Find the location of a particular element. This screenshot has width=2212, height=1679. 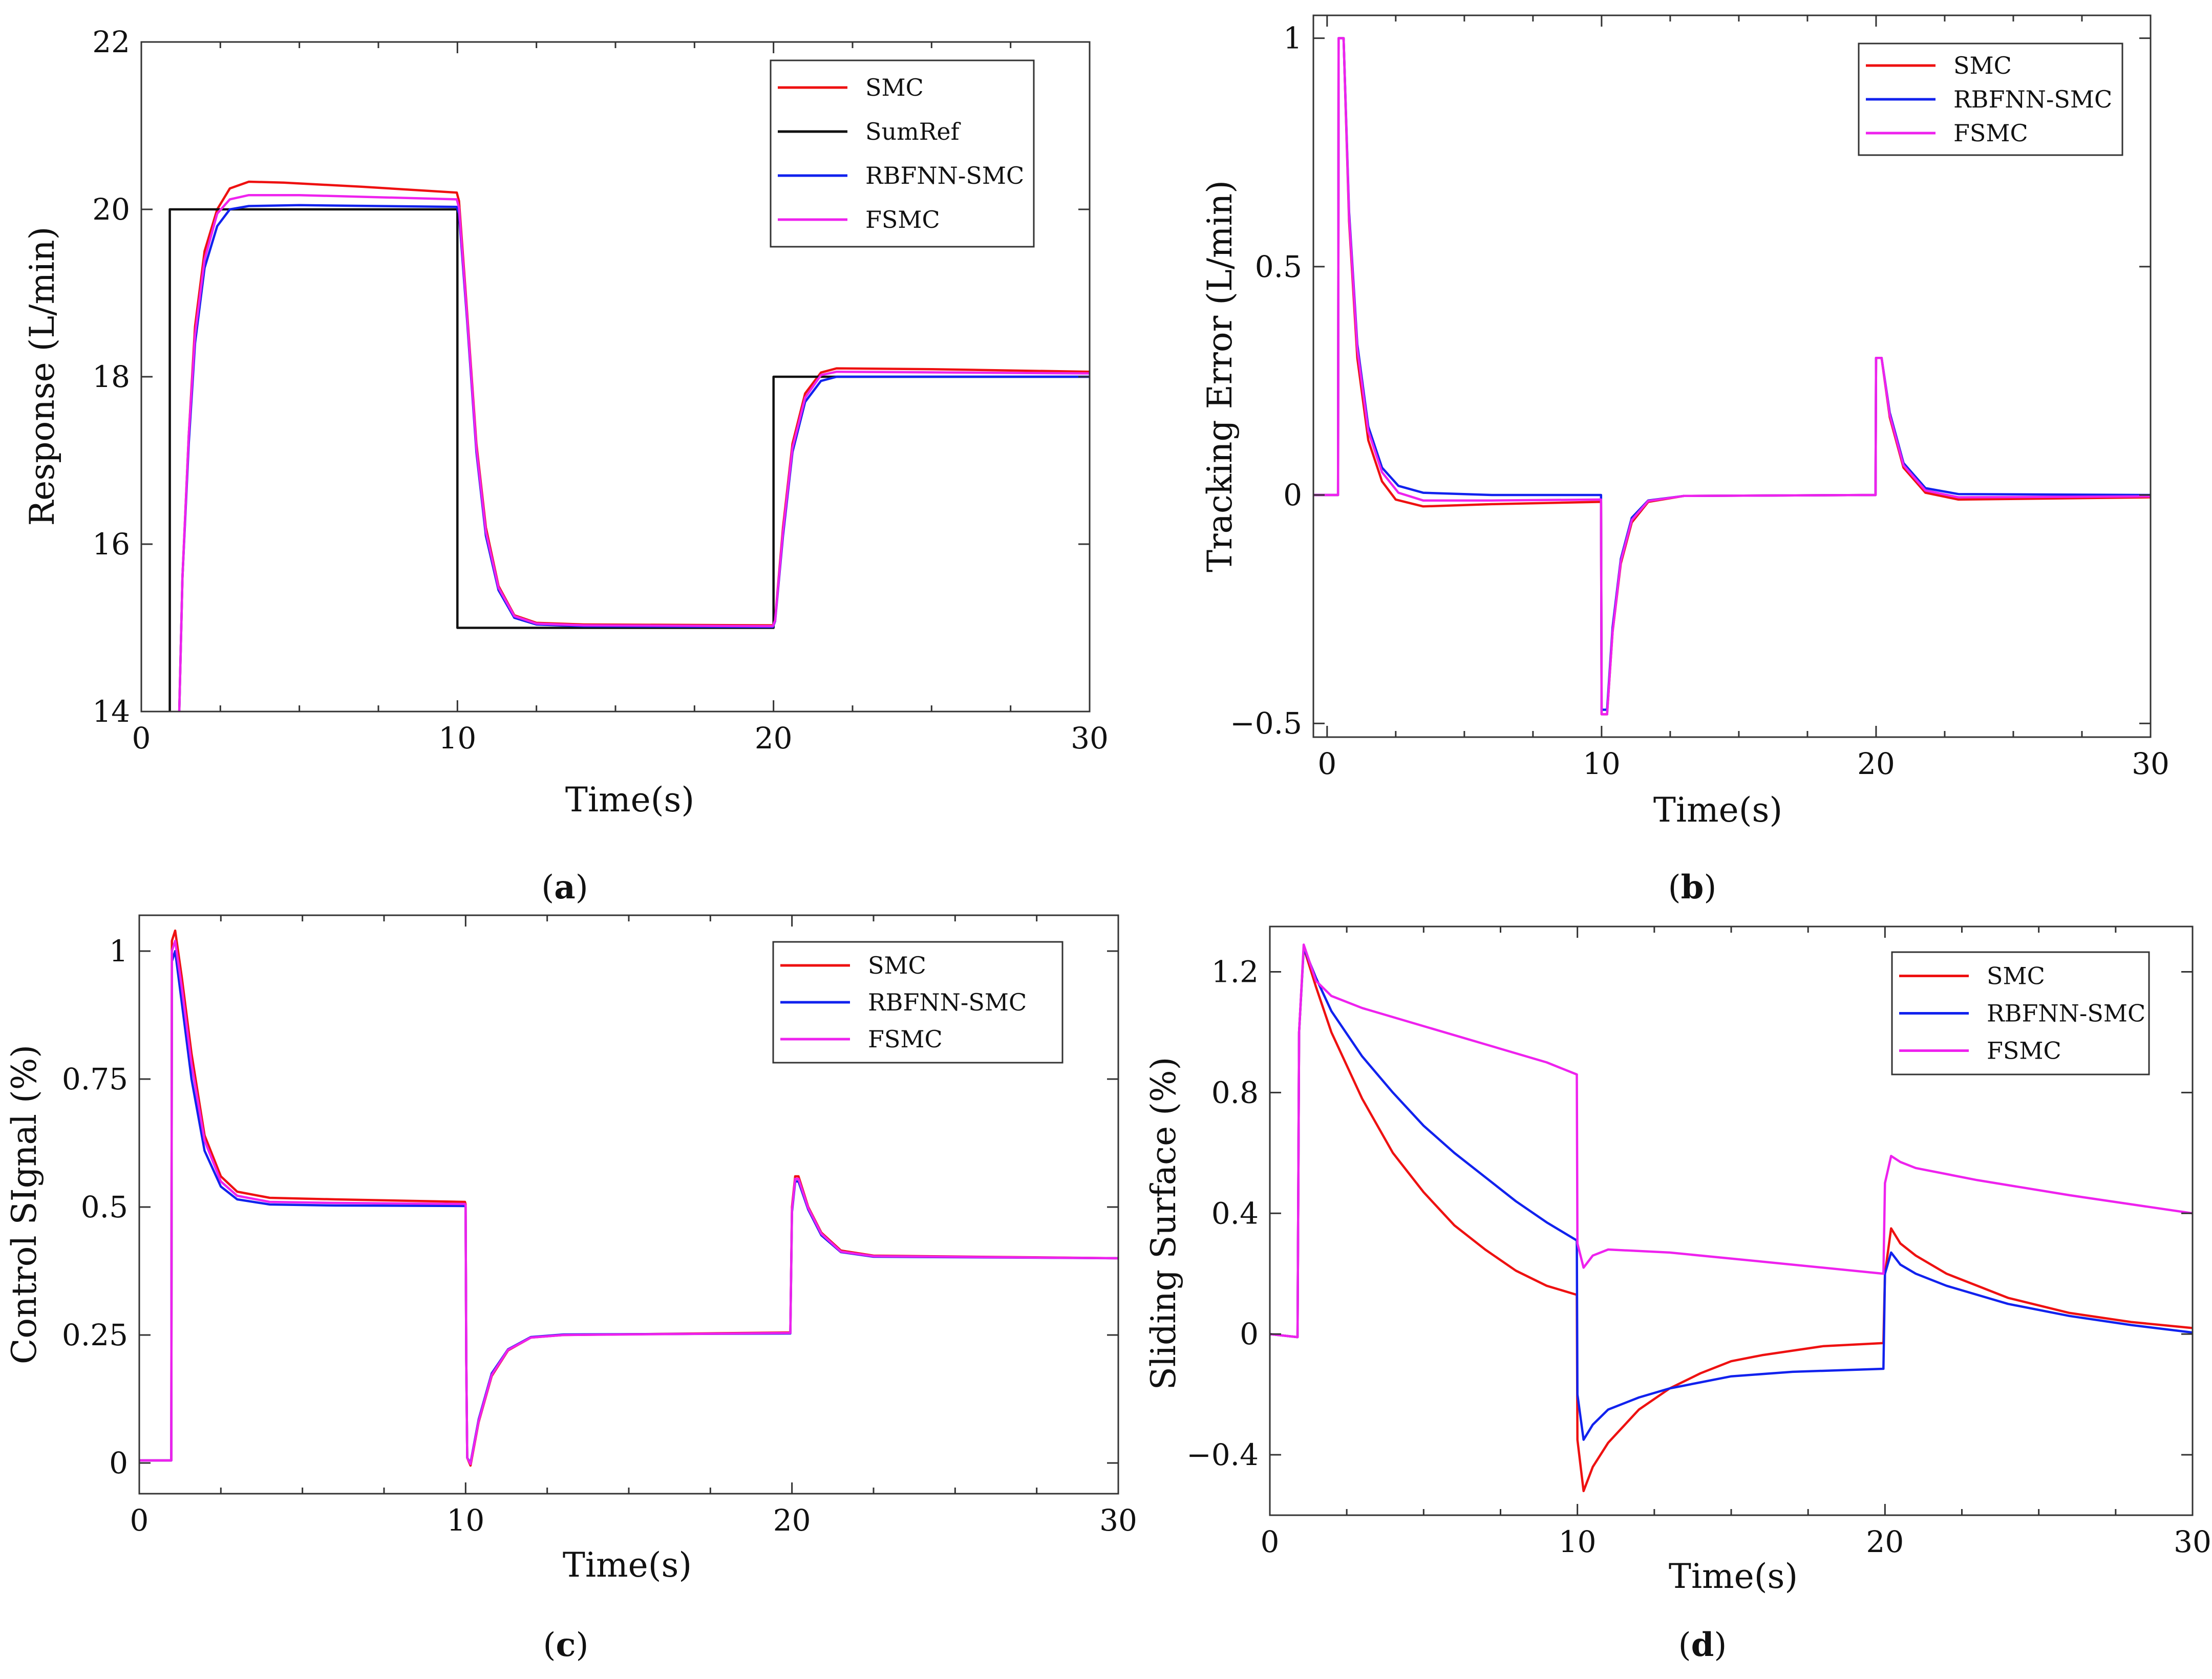

y-tick-label: 14 is located at coordinates (111, 711).